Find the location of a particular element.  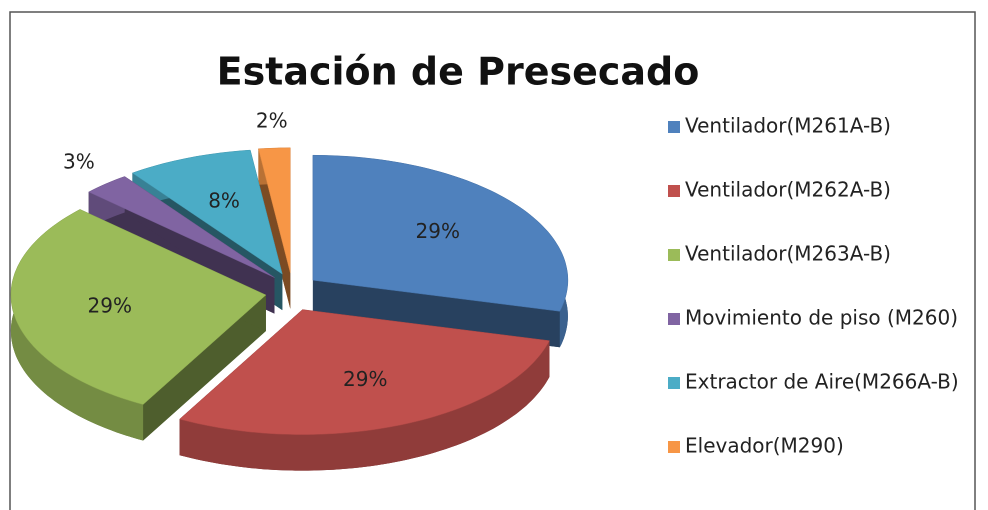

slice-wall is located at coordinates (364, 405).